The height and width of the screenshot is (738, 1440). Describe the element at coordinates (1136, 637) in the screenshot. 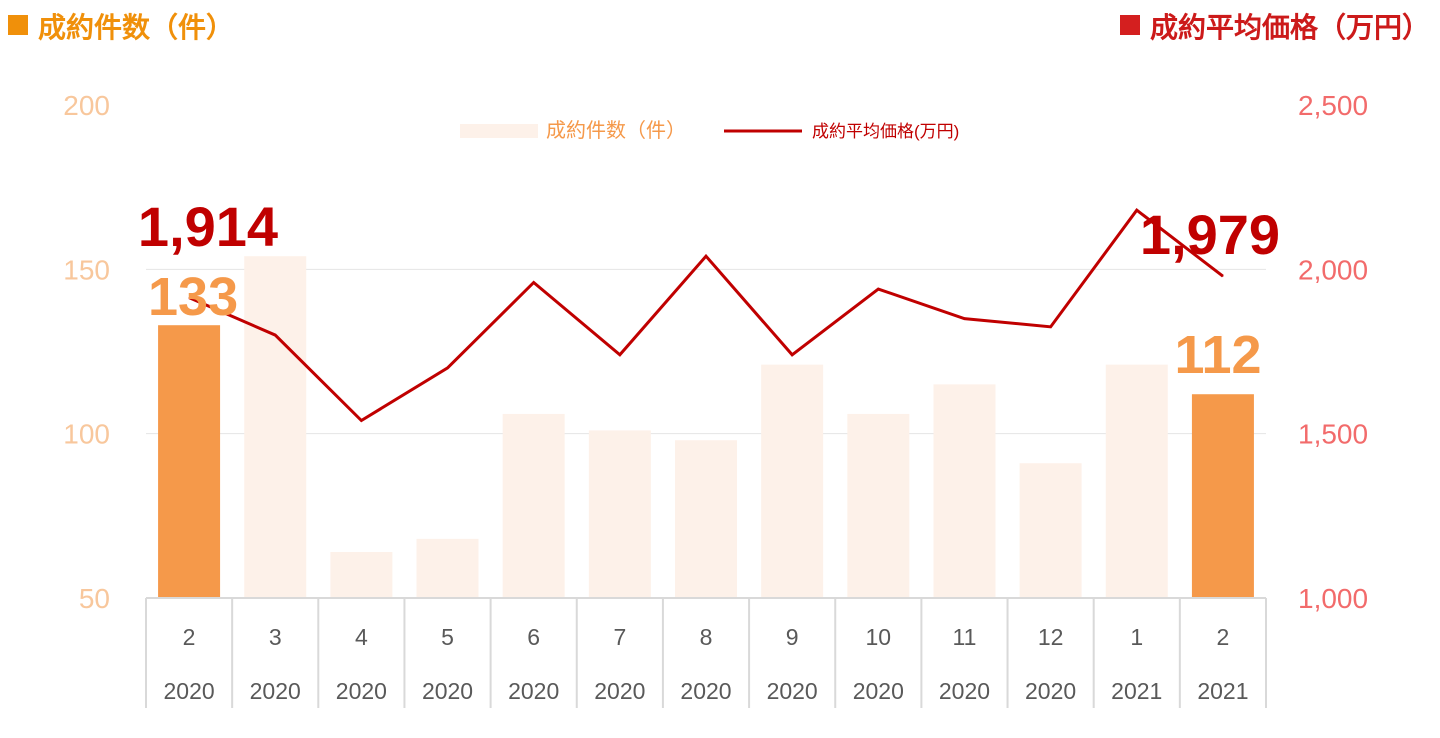

I see `month-label: 1` at that location.